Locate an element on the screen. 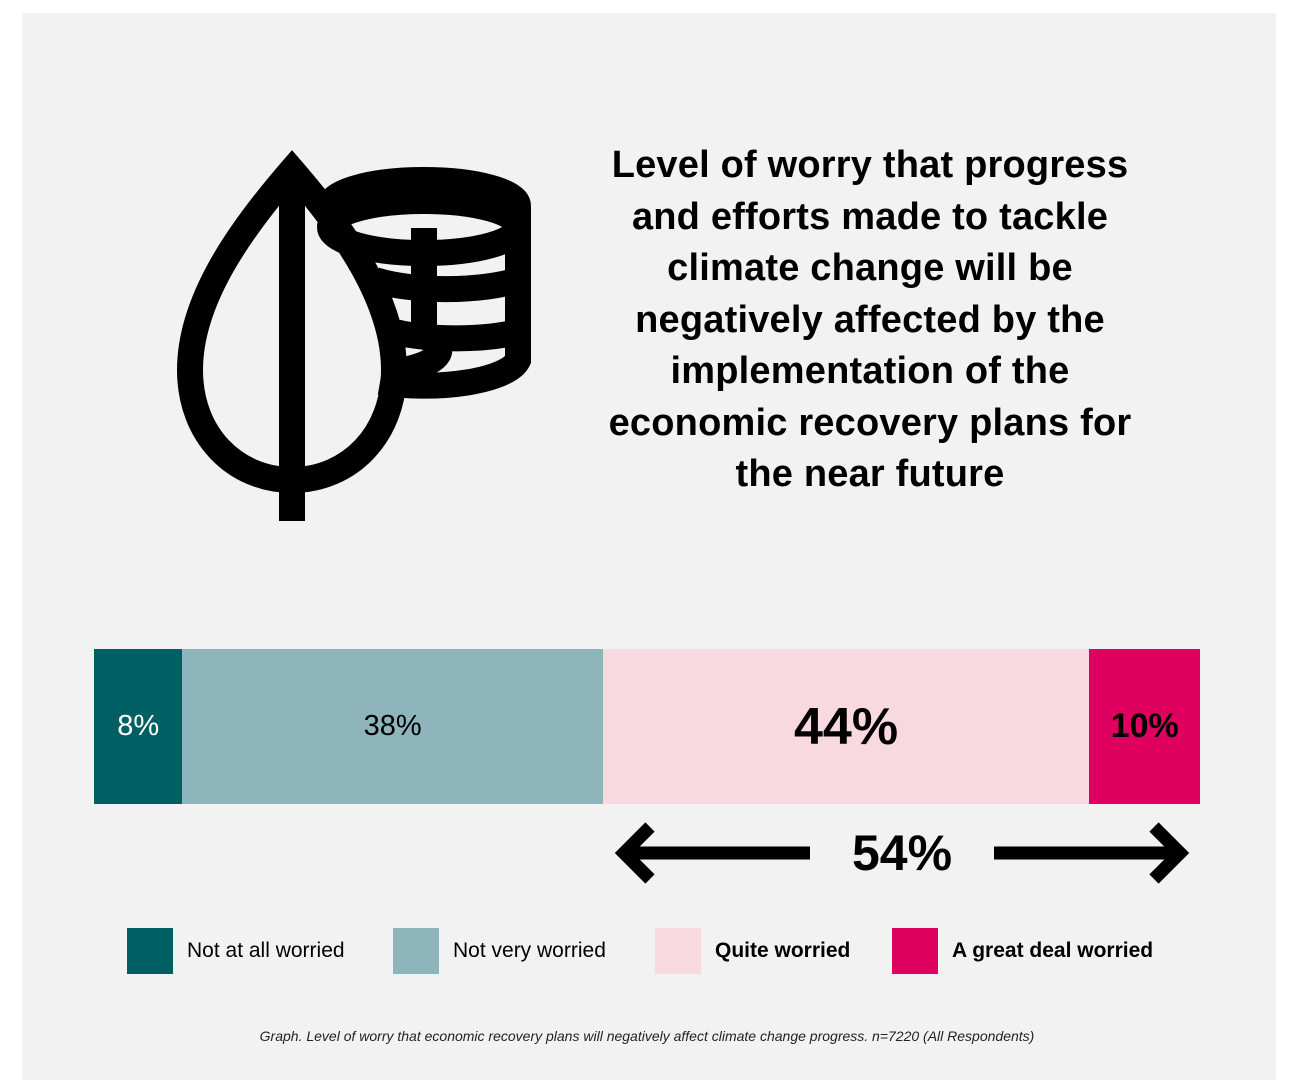  leaf-and-coins-icon is located at coordinates (360, 340).